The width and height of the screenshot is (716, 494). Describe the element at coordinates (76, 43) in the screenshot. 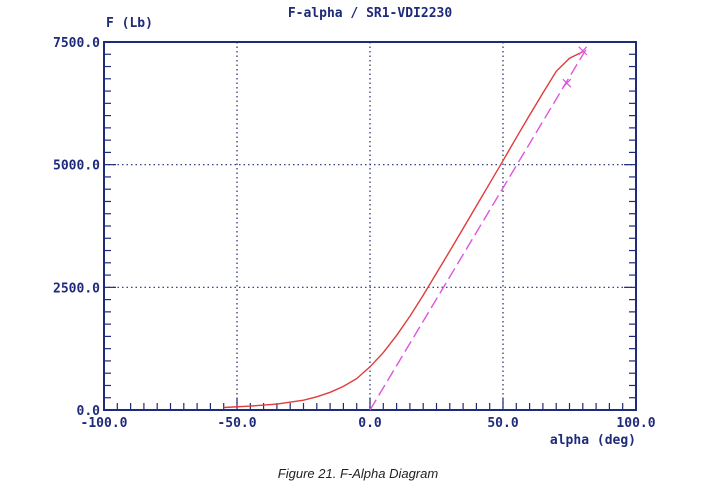

I see `y-tick-label: 7500.0` at that location.